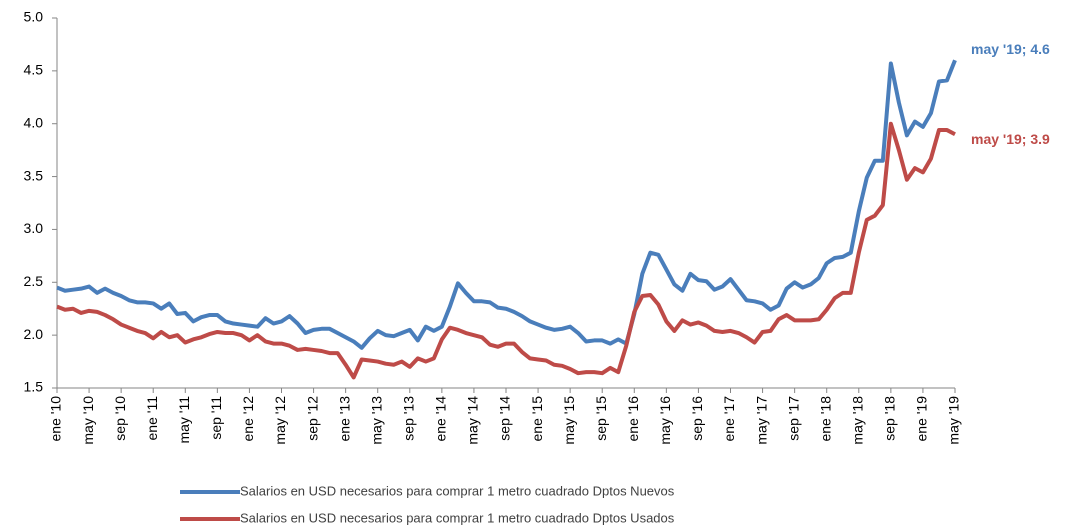 This screenshot has height=529, width=1076. I want to click on x-tick-label: may '12, so click(280, 420).